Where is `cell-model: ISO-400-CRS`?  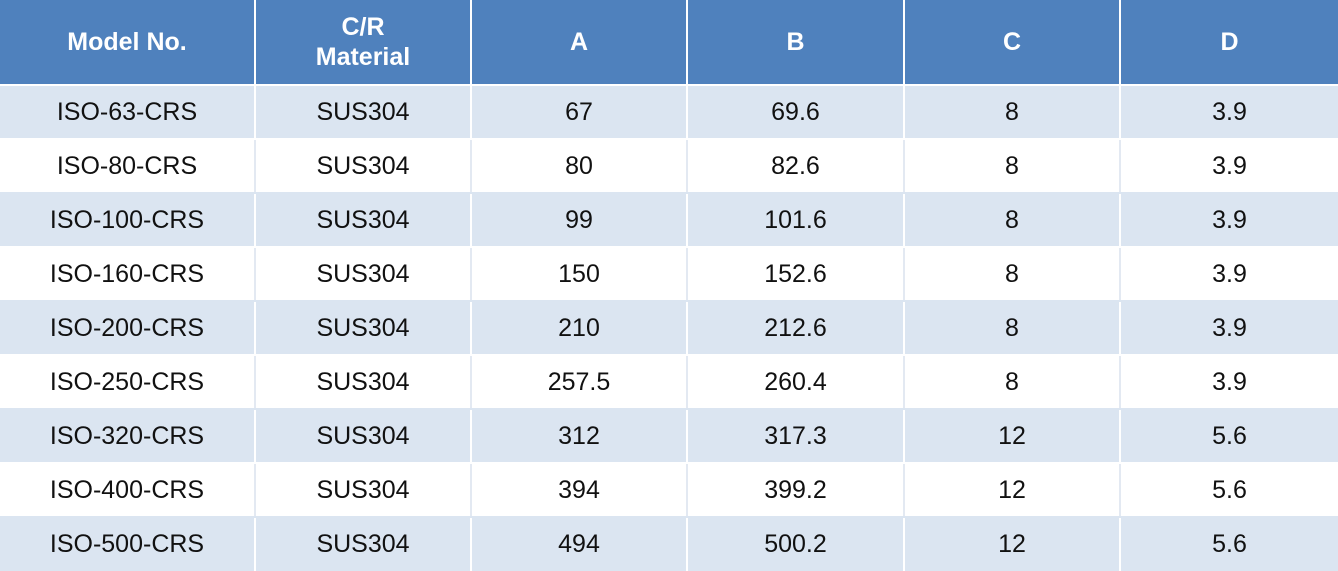
cell-model: ISO-400-CRS is located at coordinates (128, 490).